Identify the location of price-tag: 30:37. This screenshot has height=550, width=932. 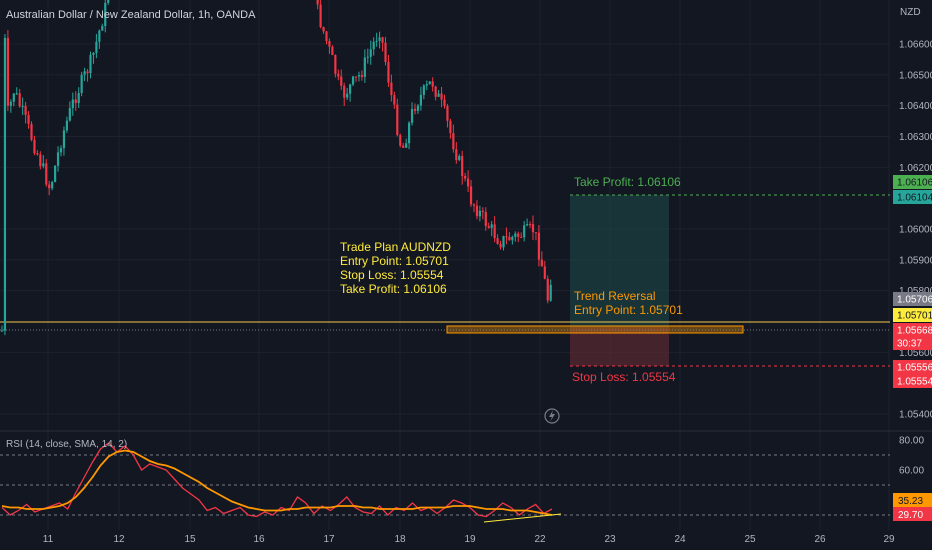
(912, 343).